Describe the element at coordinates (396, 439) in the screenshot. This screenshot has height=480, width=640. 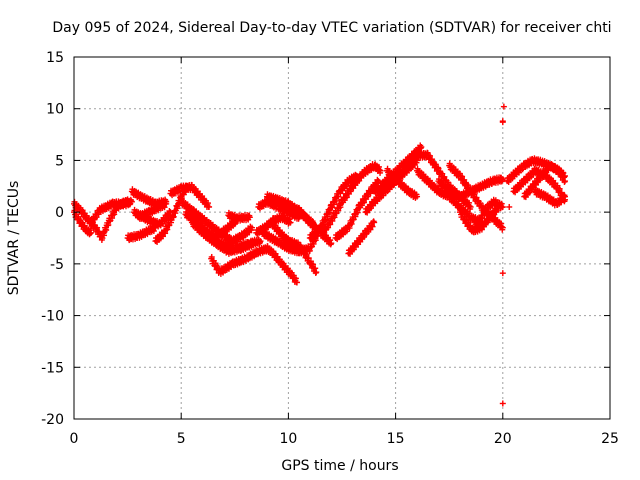
I see `x-tick-label: 15` at that location.